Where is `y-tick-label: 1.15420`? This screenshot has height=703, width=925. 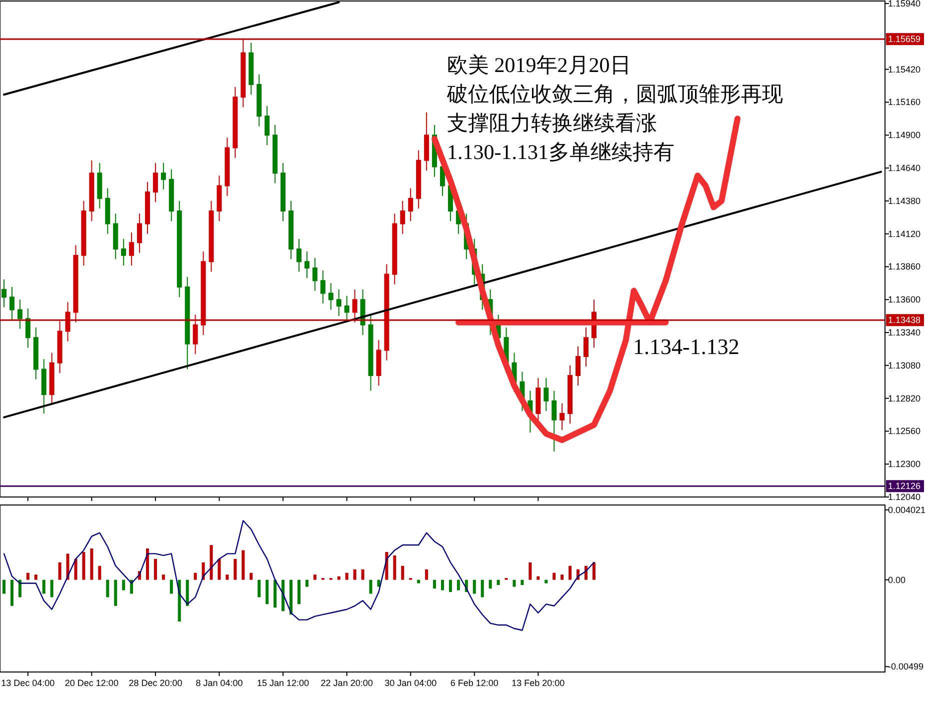 y-tick-label: 1.15420 is located at coordinates (904, 69).